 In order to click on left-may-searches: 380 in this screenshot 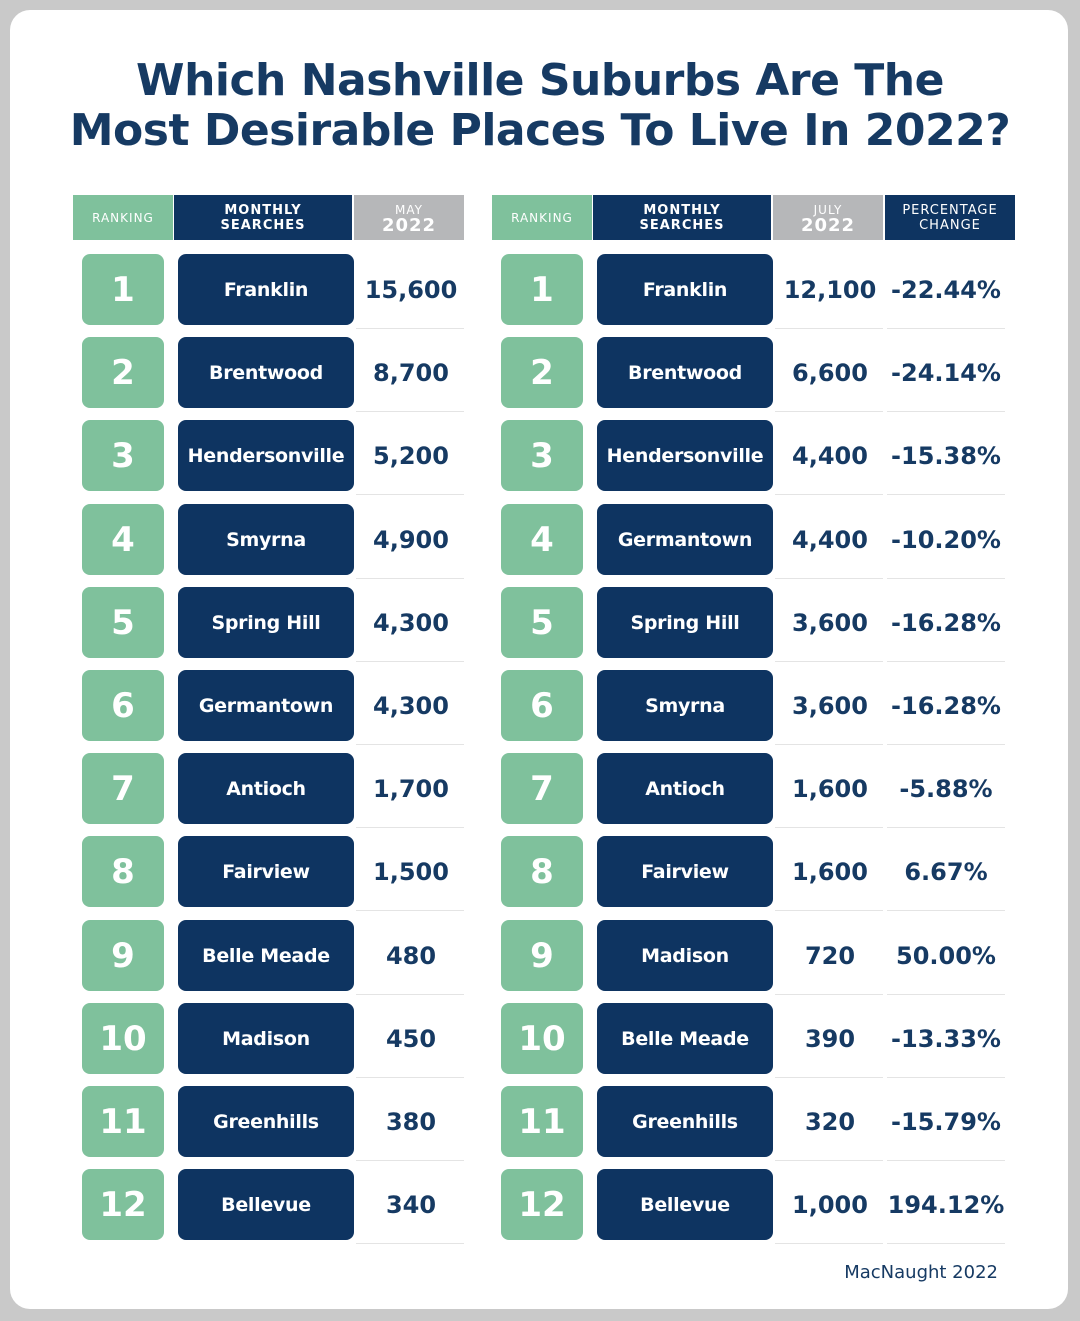, I will do `click(411, 1121)`.